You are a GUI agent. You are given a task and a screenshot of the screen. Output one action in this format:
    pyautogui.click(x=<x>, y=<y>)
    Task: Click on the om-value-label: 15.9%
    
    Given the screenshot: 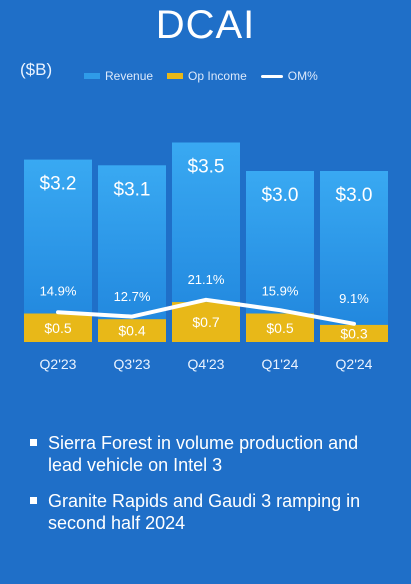 What is the action you would take?
    pyautogui.click(x=280, y=291)
    